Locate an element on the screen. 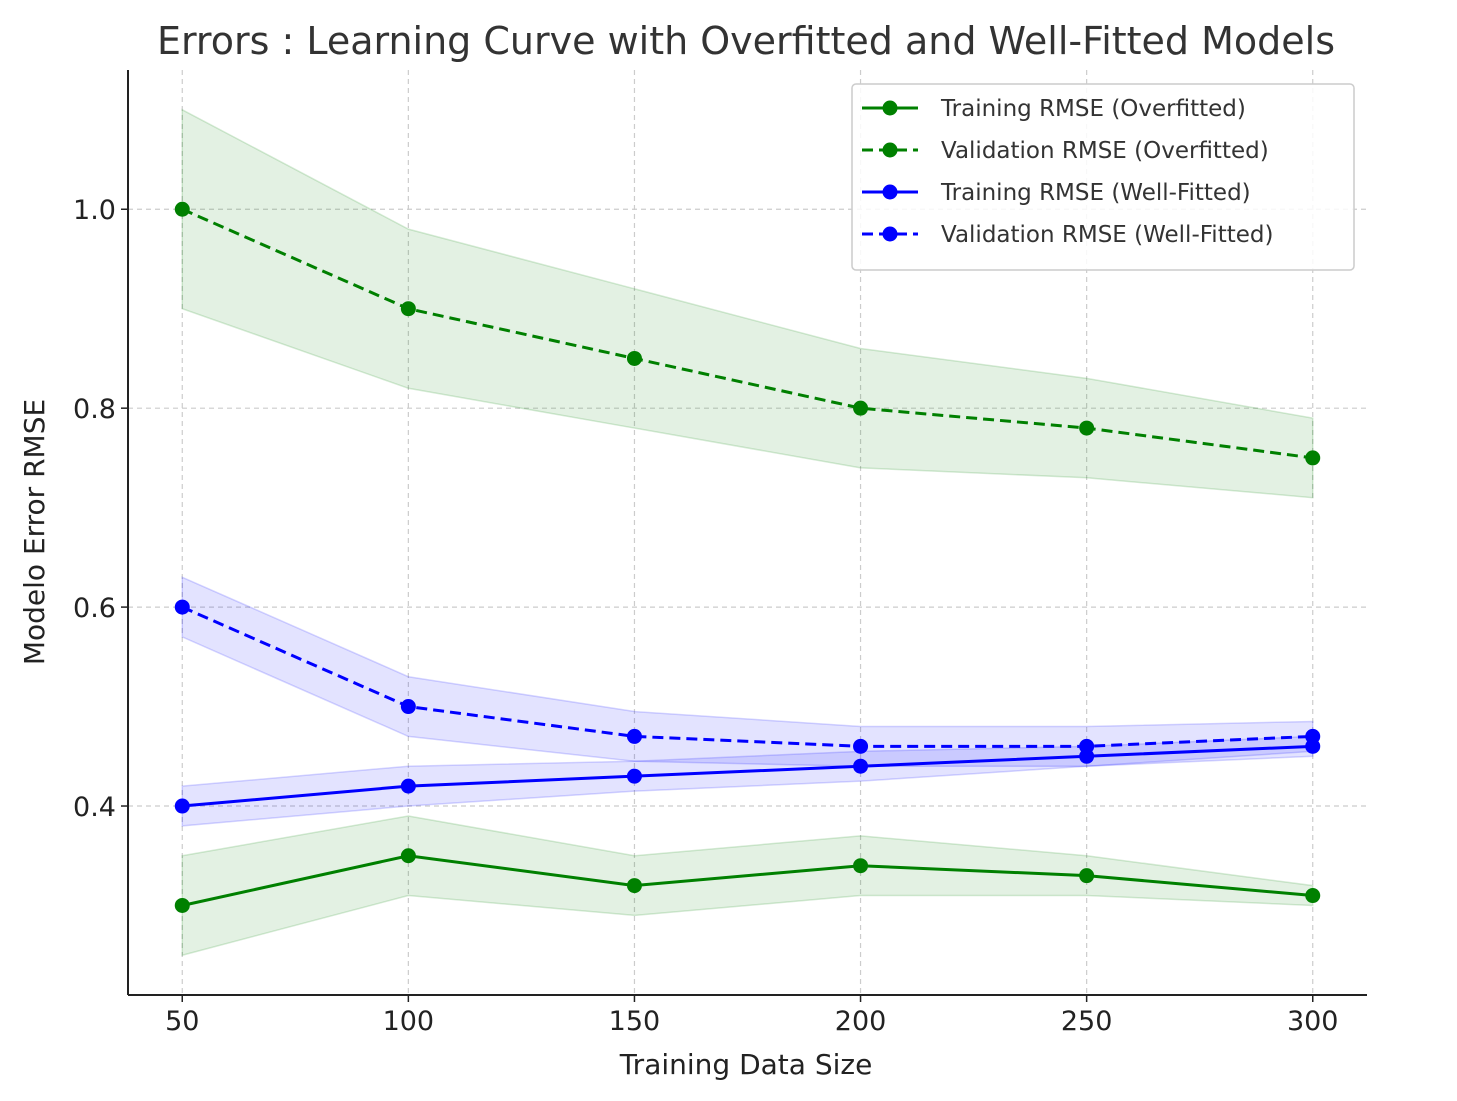 The width and height of the screenshot is (1457, 1101). x-tick-label: 50 is located at coordinates (182, 1021).